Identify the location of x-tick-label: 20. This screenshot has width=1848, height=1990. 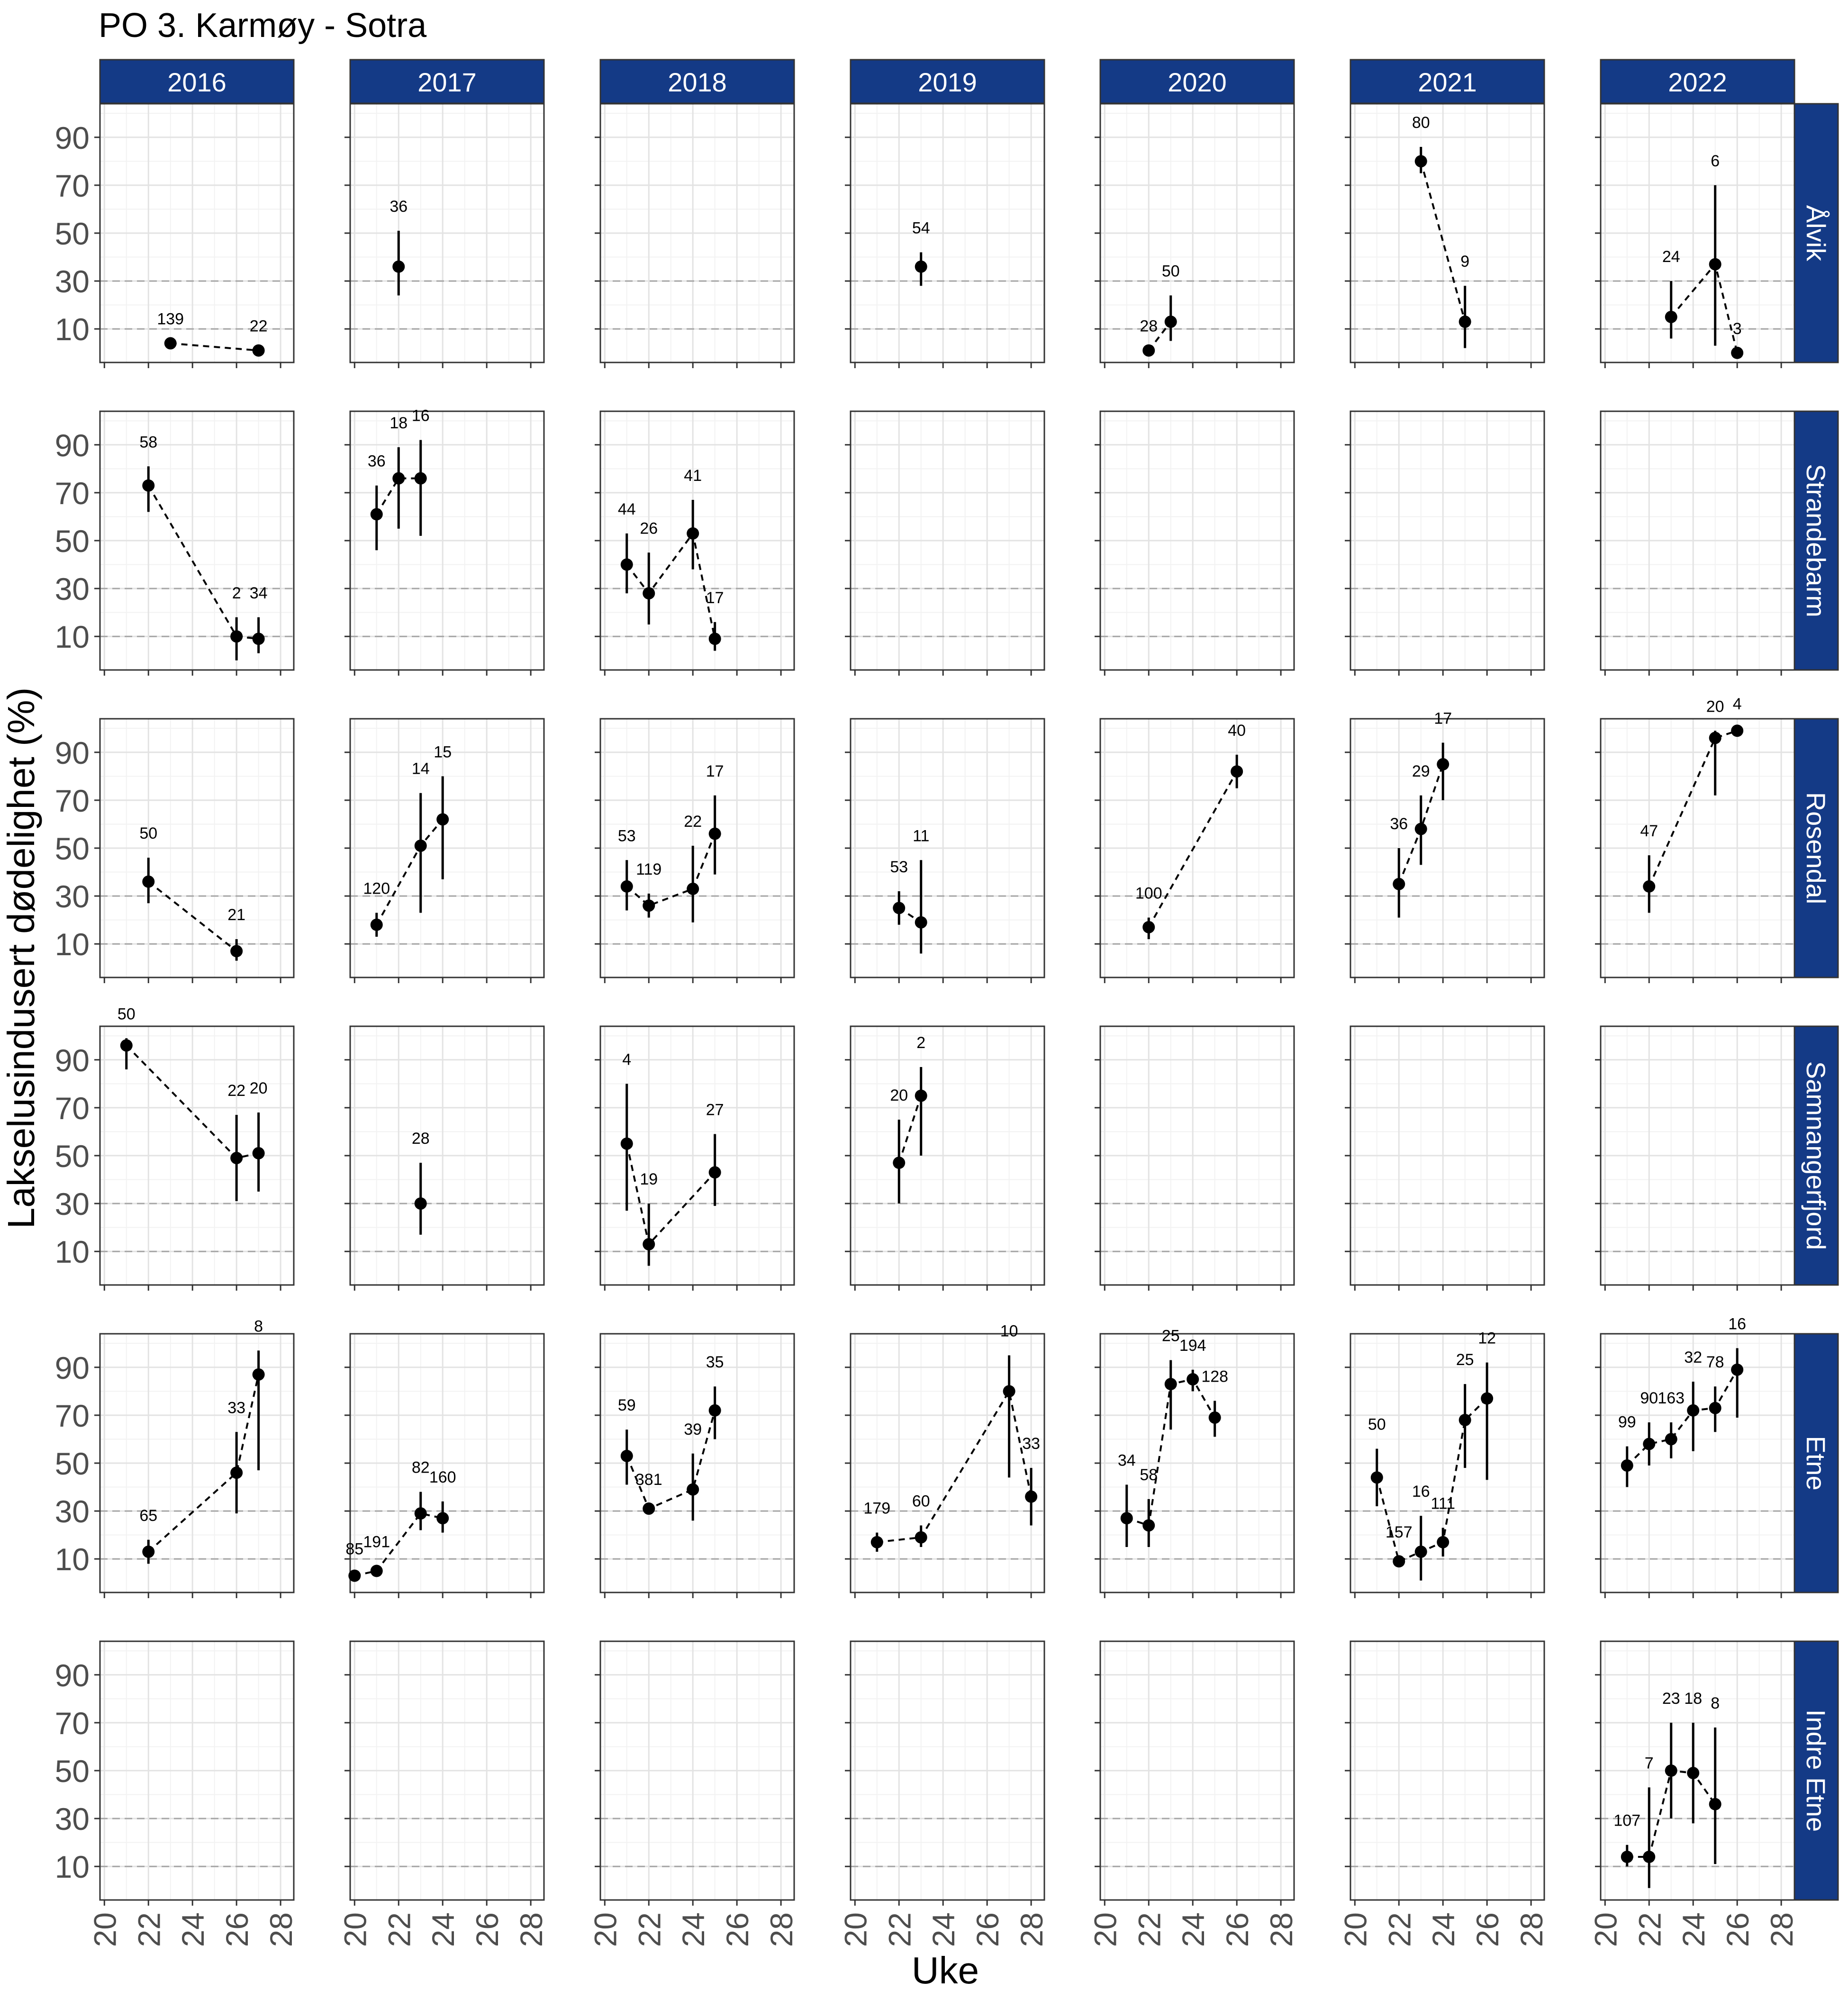
(856, 1929).